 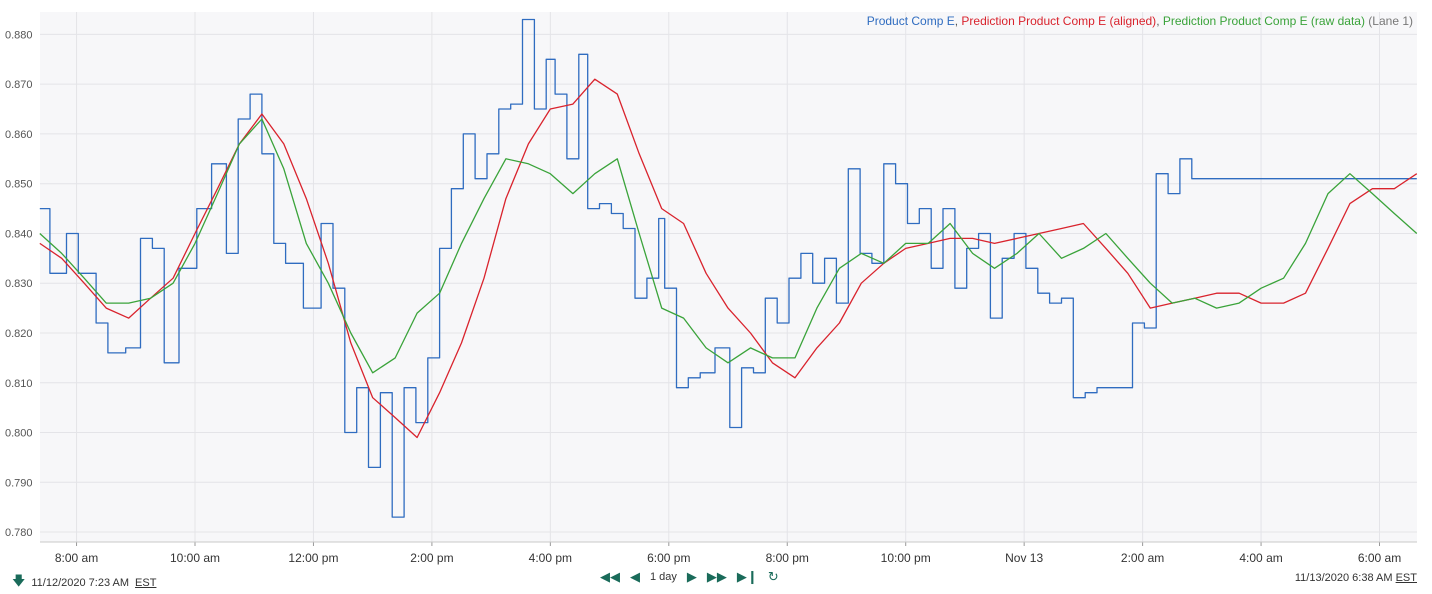 What do you see at coordinates (906, 558) in the screenshot?
I see `x-tick-label: 10:00 pm` at bounding box center [906, 558].